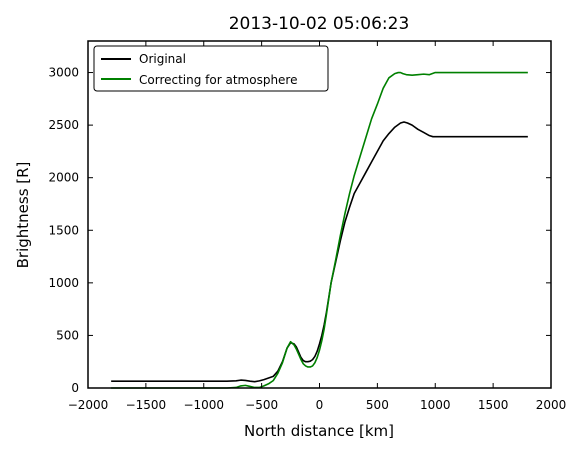 This screenshot has height=454, width=585. What do you see at coordinates (162, 59) in the screenshot?
I see `legend-label-original: Original` at bounding box center [162, 59].